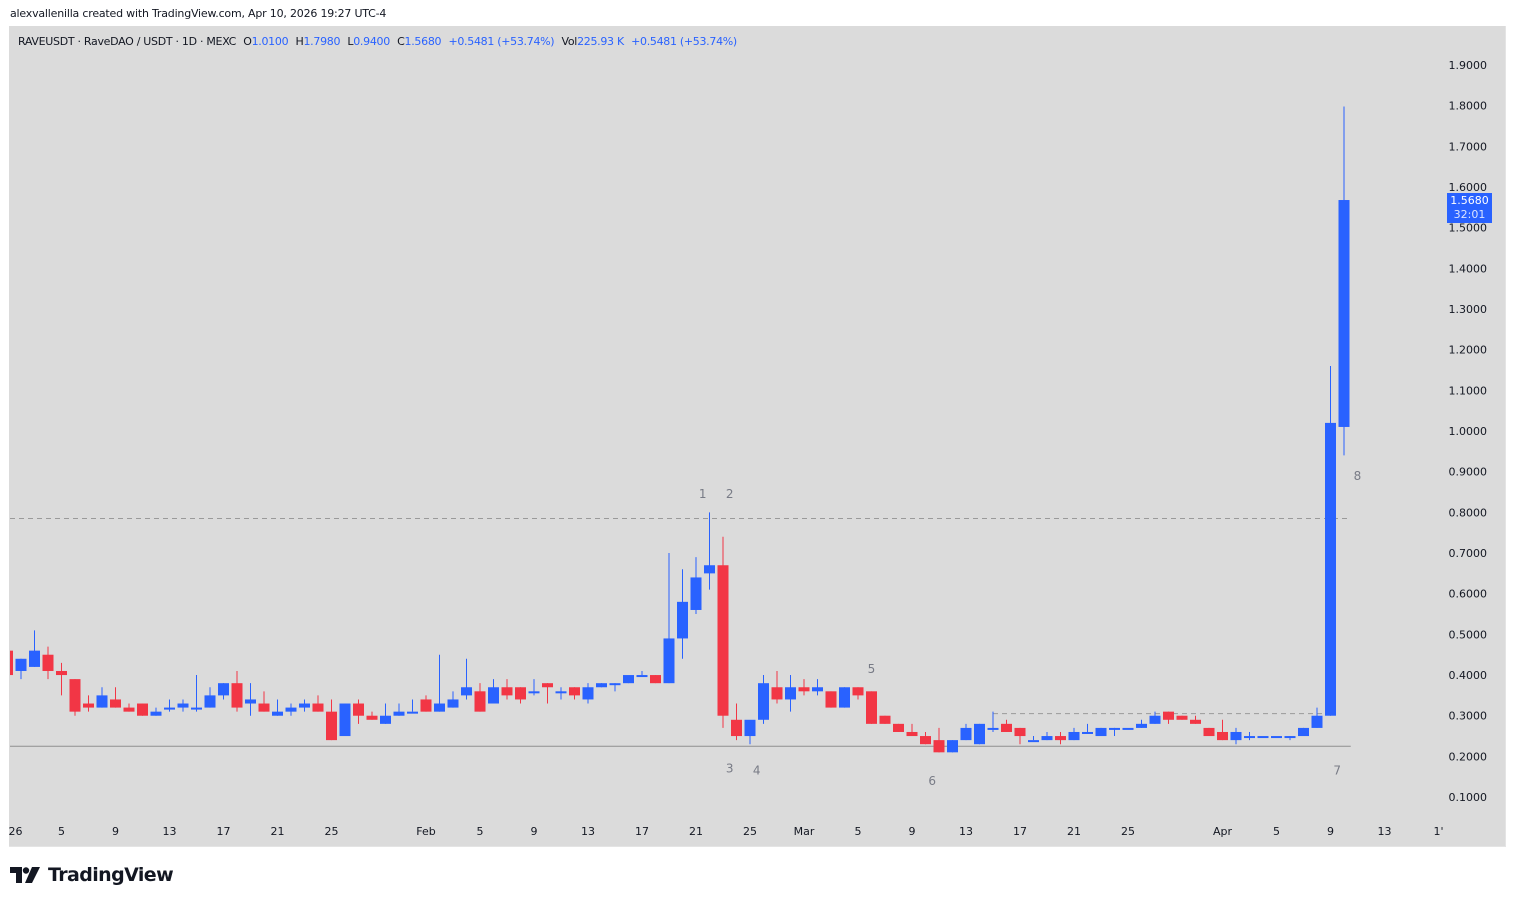 This screenshot has height=906, width=1515. What do you see at coordinates (127, 41) in the screenshot?
I see `symbol-title: RAVEUSDT · RaveDAO / USDT · 1D · MEXC` at bounding box center [127, 41].